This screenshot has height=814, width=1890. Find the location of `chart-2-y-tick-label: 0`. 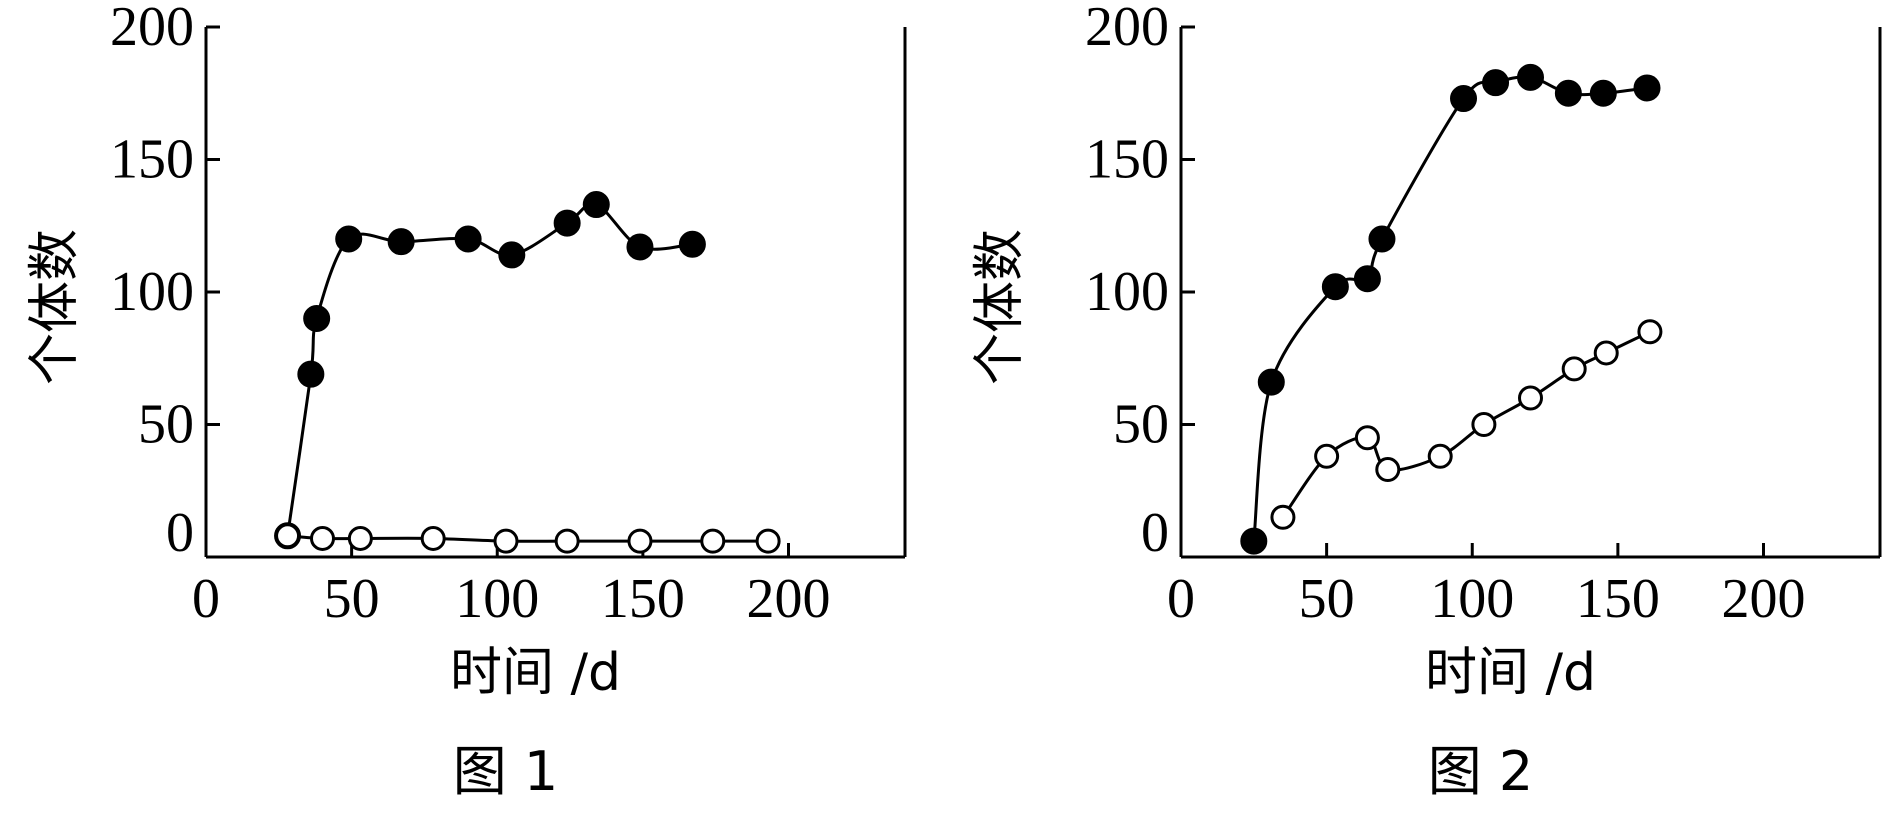

chart-2-y-tick-label: 0 is located at coordinates (1155, 533).